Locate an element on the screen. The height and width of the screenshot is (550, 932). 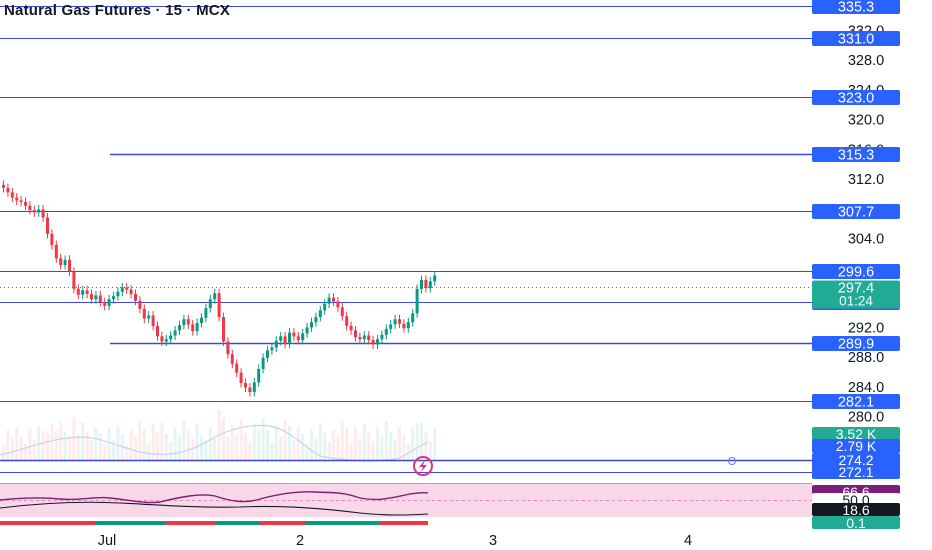
oscillator-label-text: 18.6 is located at coordinates (855, 510).